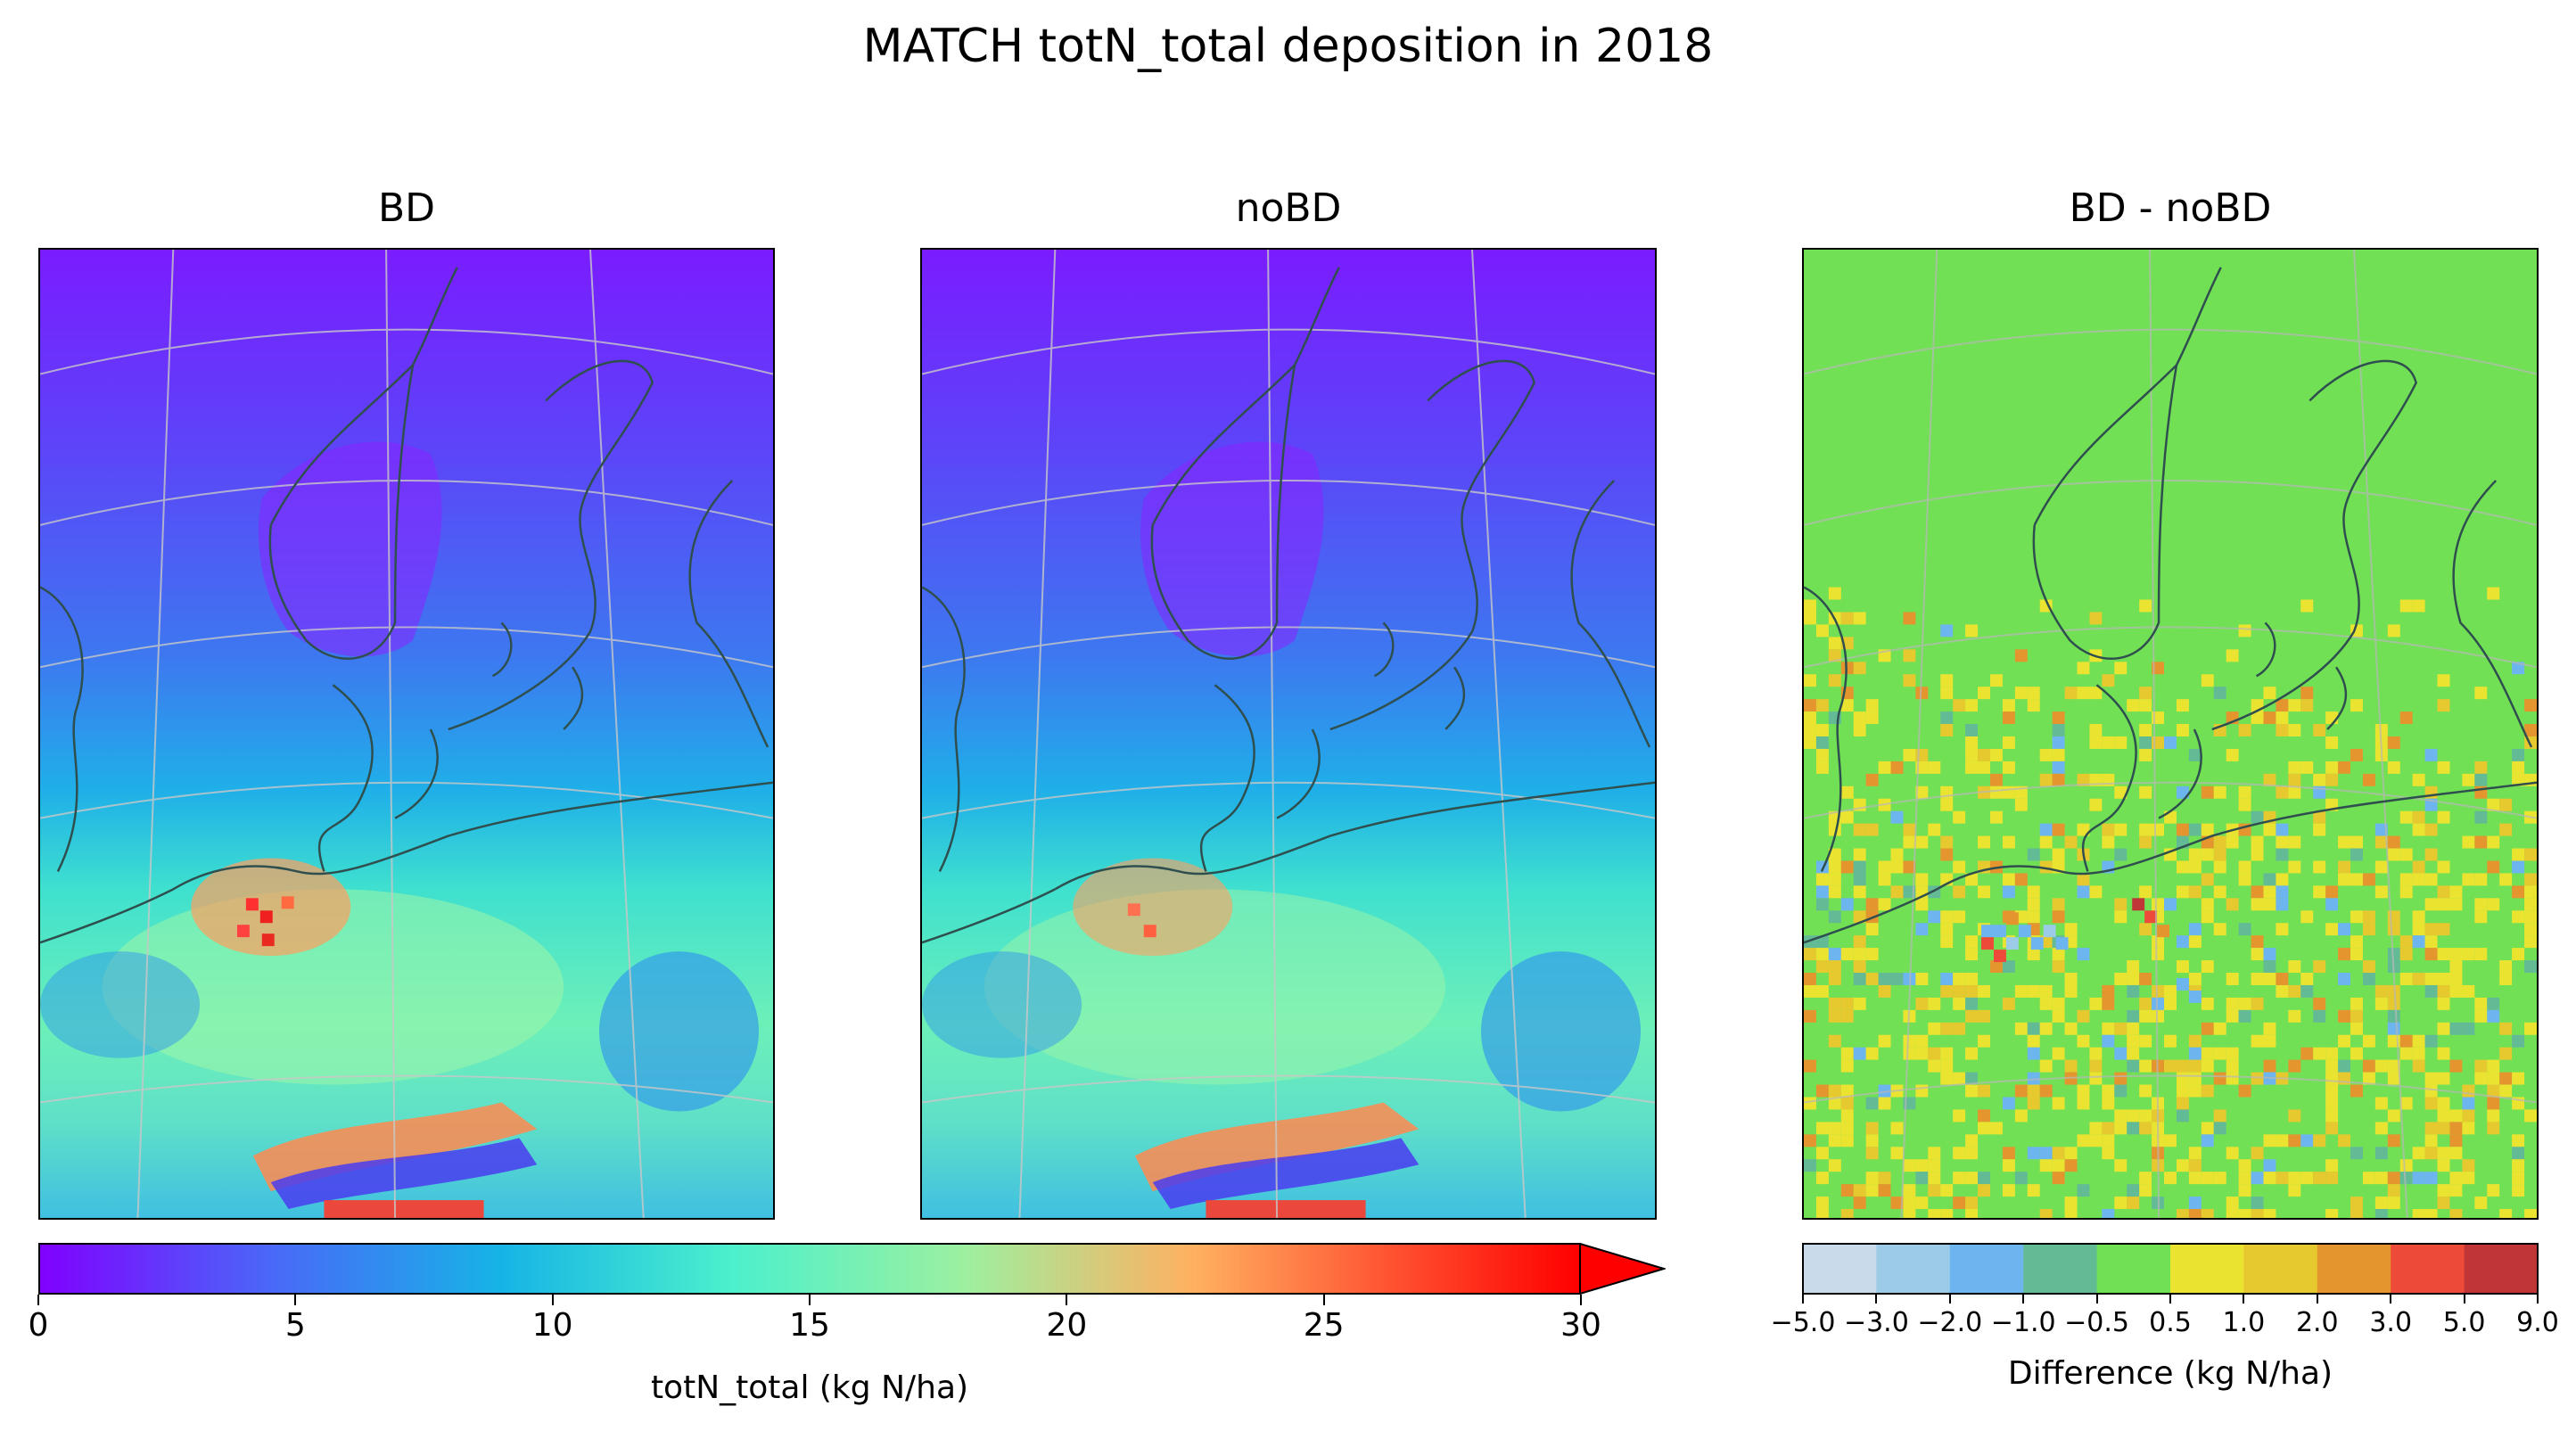  I want to click on colorbar-main-tick-label: 0, so click(38, 1325).